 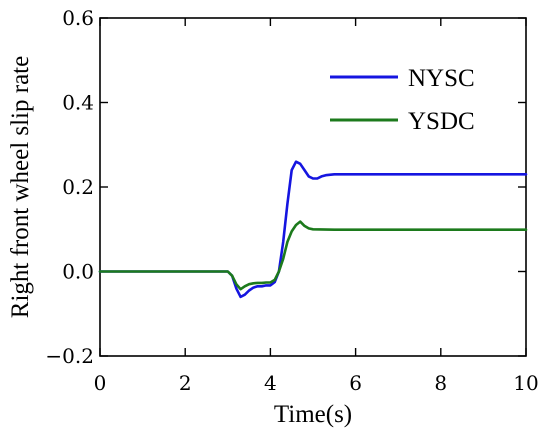 I want to click on legend-label-ysdc: YSDC, so click(x=441, y=121).